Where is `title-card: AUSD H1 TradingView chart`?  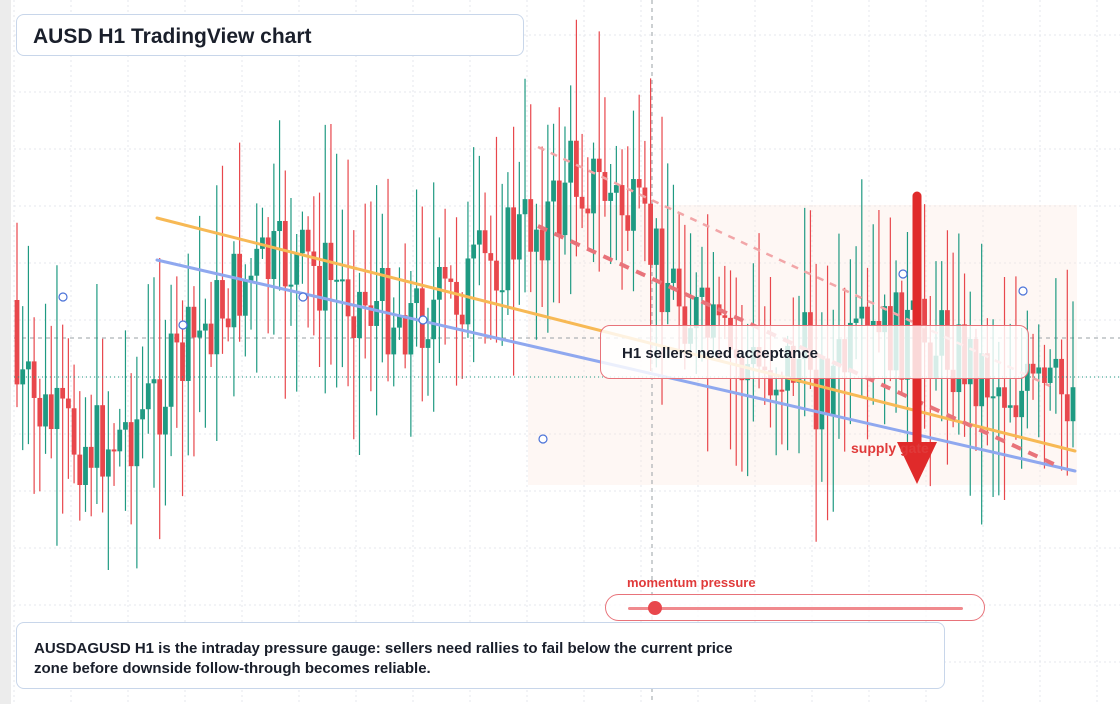
title-card: AUSD H1 TradingView chart is located at coordinates (270, 35).